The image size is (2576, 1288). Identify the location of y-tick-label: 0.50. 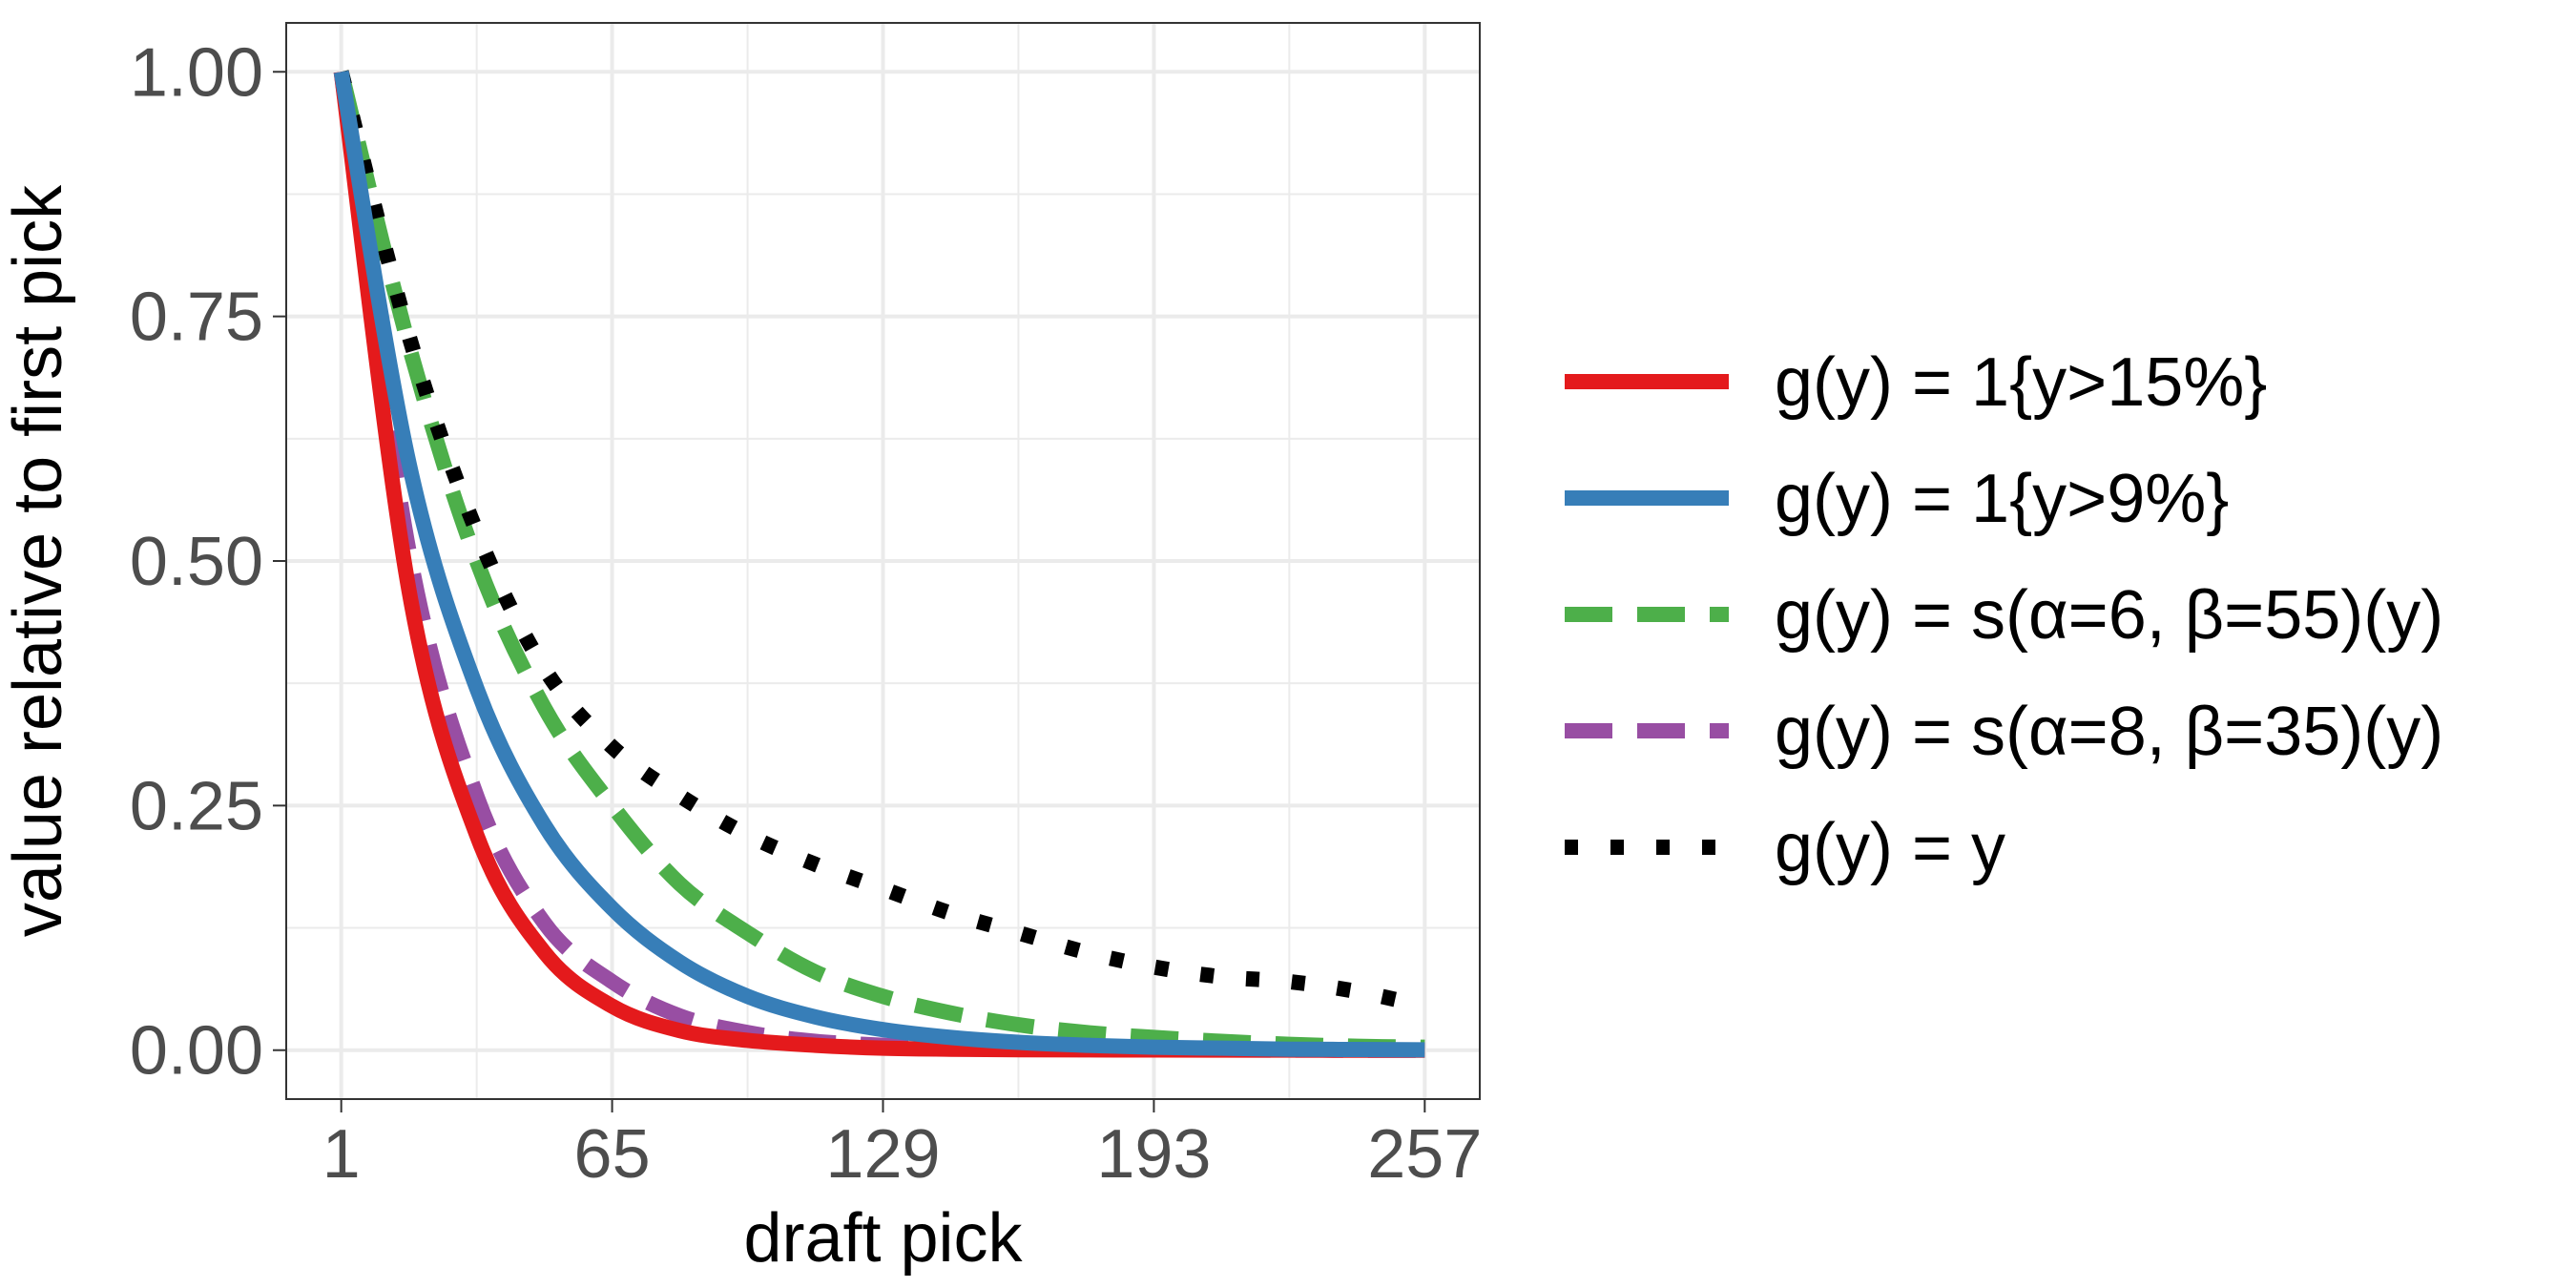
(196, 562).